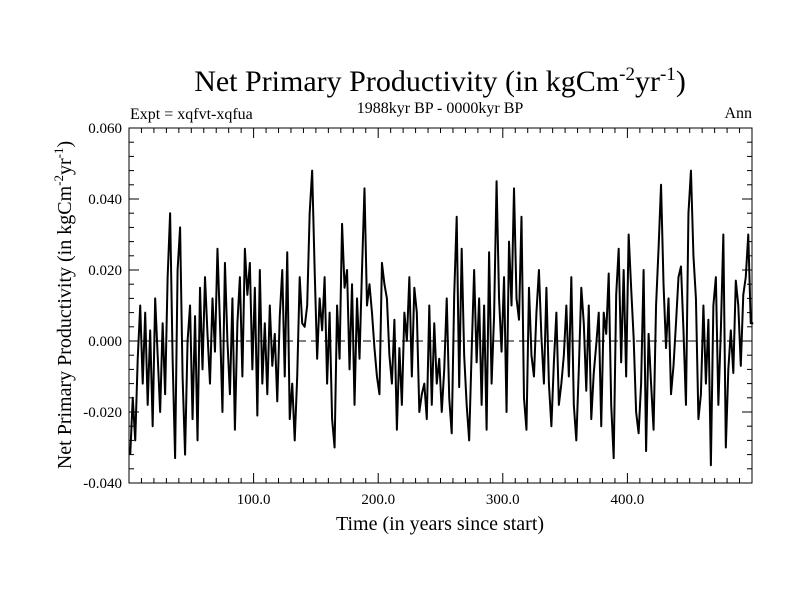 Image resolution: width=800 pixels, height=600 pixels. I want to click on y-tick-label: 0.060, so click(105, 129).